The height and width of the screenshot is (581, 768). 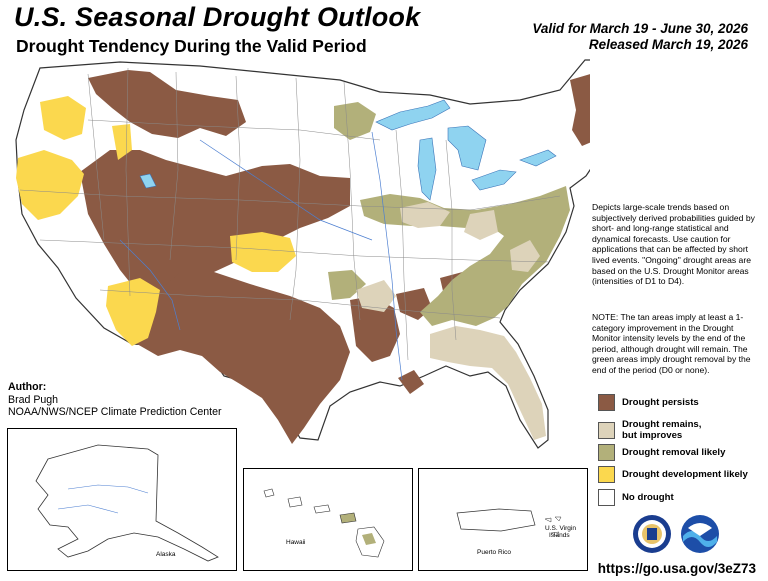 What do you see at coordinates (648, 497) in the screenshot?
I see `legend-label: No drought` at bounding box center [648, 497].